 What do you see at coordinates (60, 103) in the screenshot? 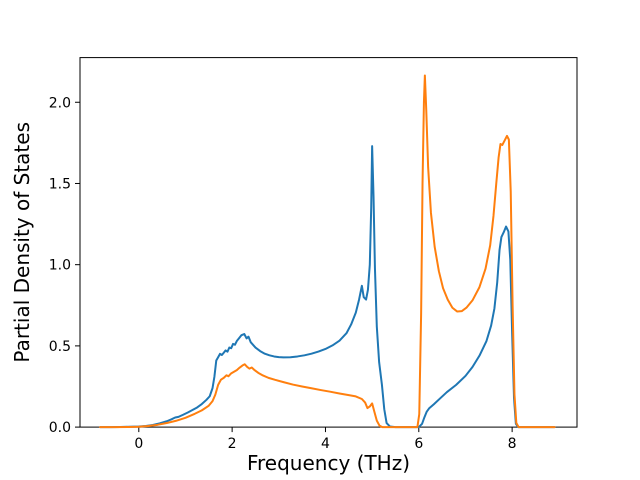
I see `y-tick-label: 2.0` at bounding box center [60, 103].